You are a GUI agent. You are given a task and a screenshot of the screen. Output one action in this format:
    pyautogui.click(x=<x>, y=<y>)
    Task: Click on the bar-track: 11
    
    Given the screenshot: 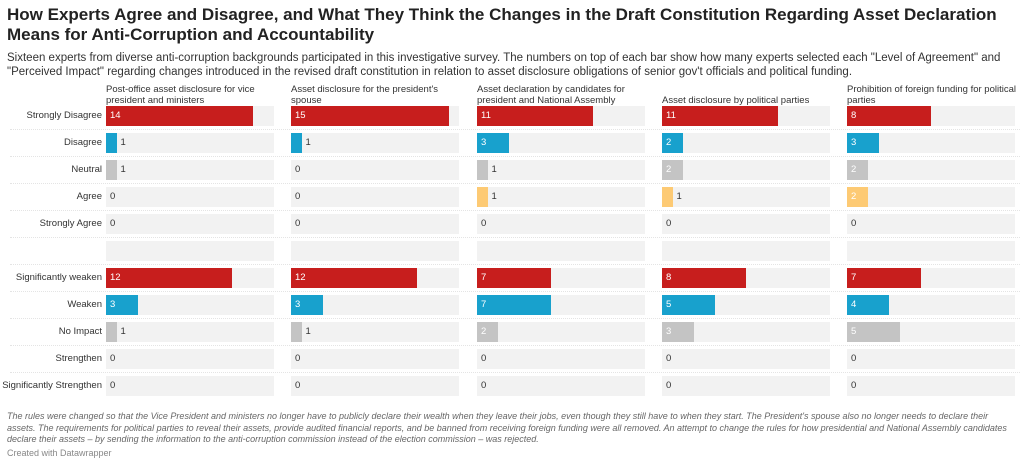 What is the action you would take?
    pyautogui.click(x=746, y=116)
    